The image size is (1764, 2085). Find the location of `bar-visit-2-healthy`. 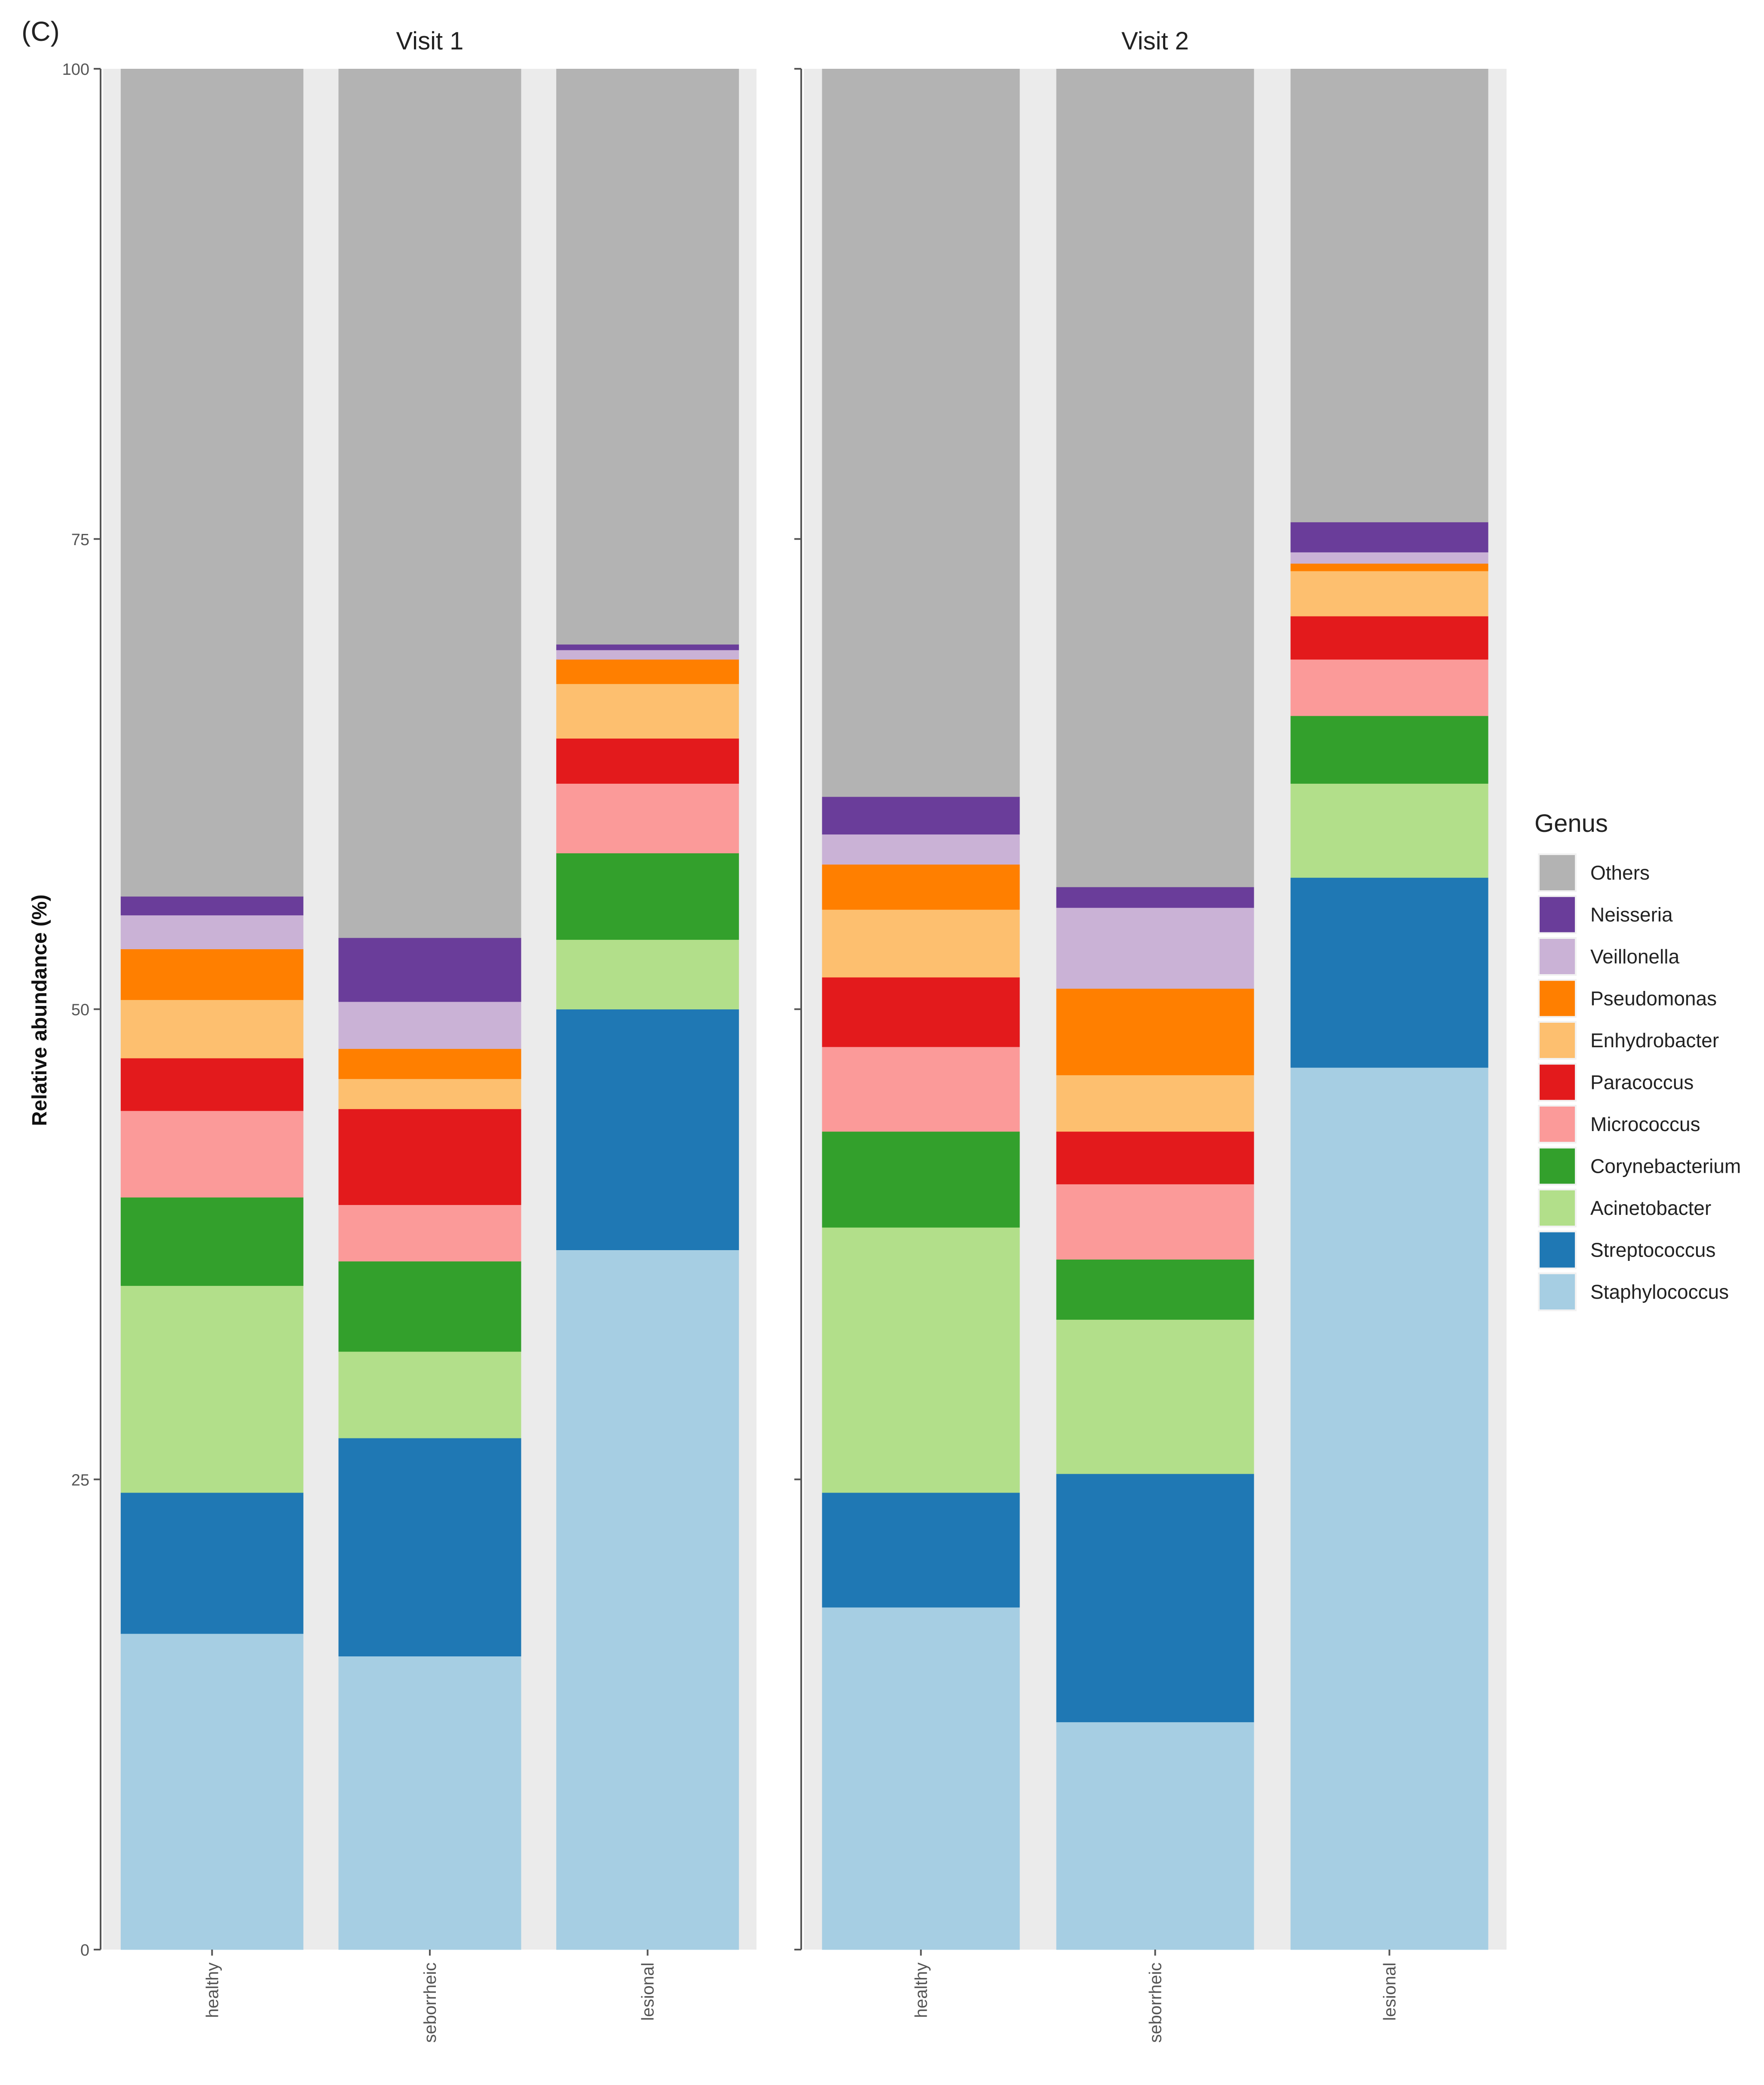

bar-visit-2-healthy is located at coordinates (921, 1010).